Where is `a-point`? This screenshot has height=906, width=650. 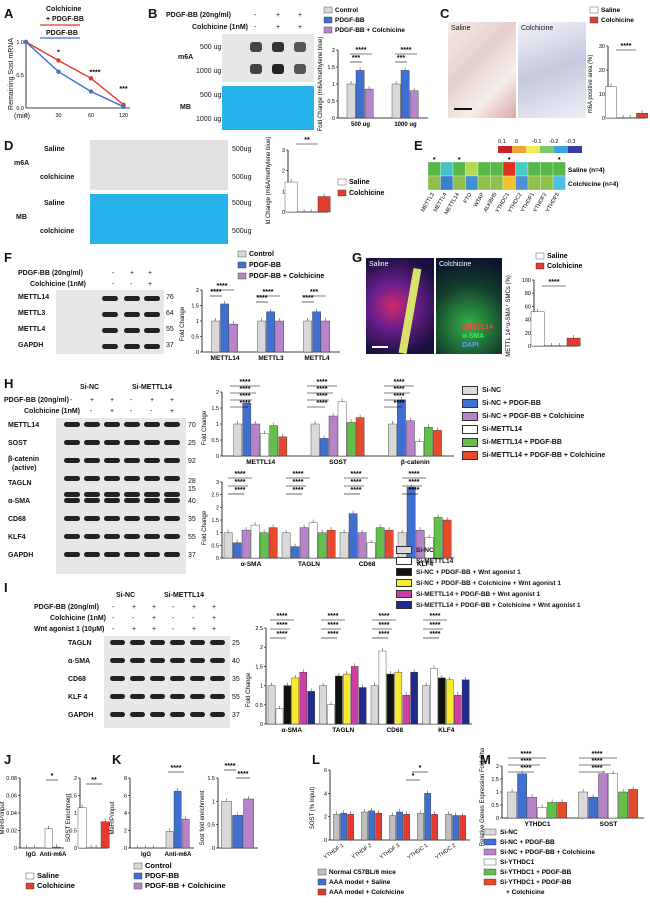
a-point is located at coordinates (26, 42).